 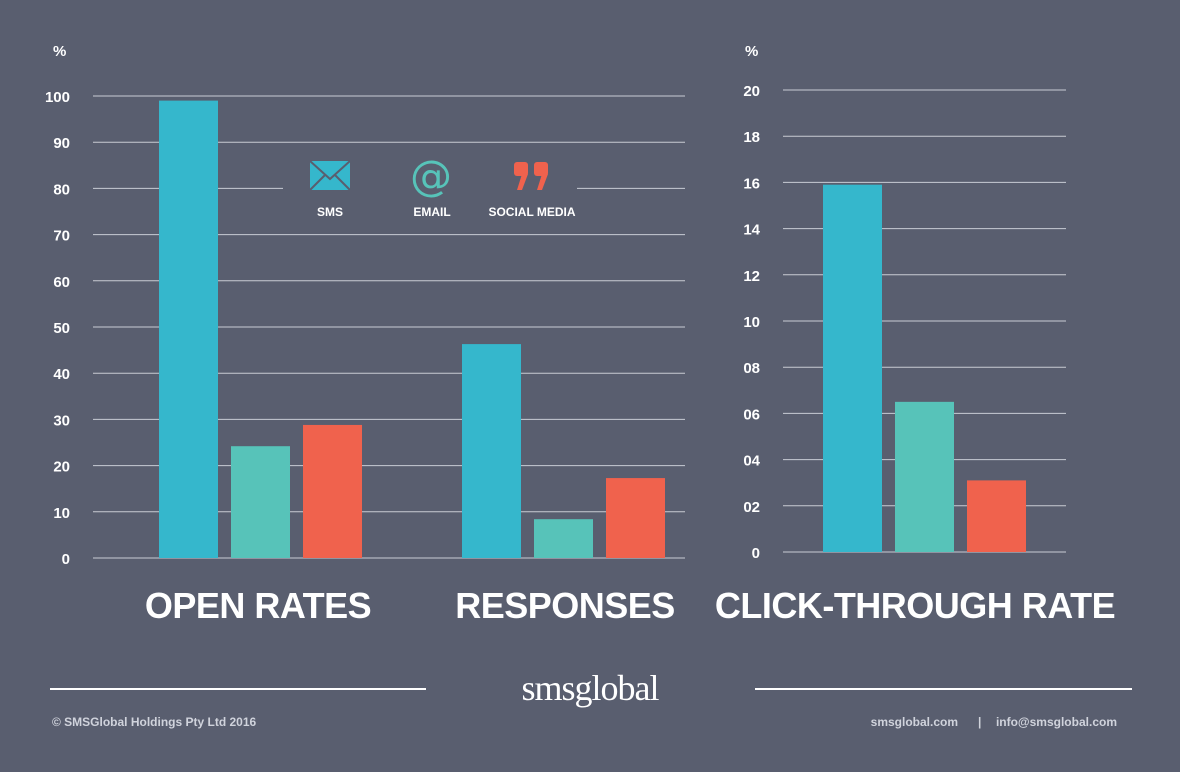 I want to click on at-sign-icon: @, so click(x=431, y=175).